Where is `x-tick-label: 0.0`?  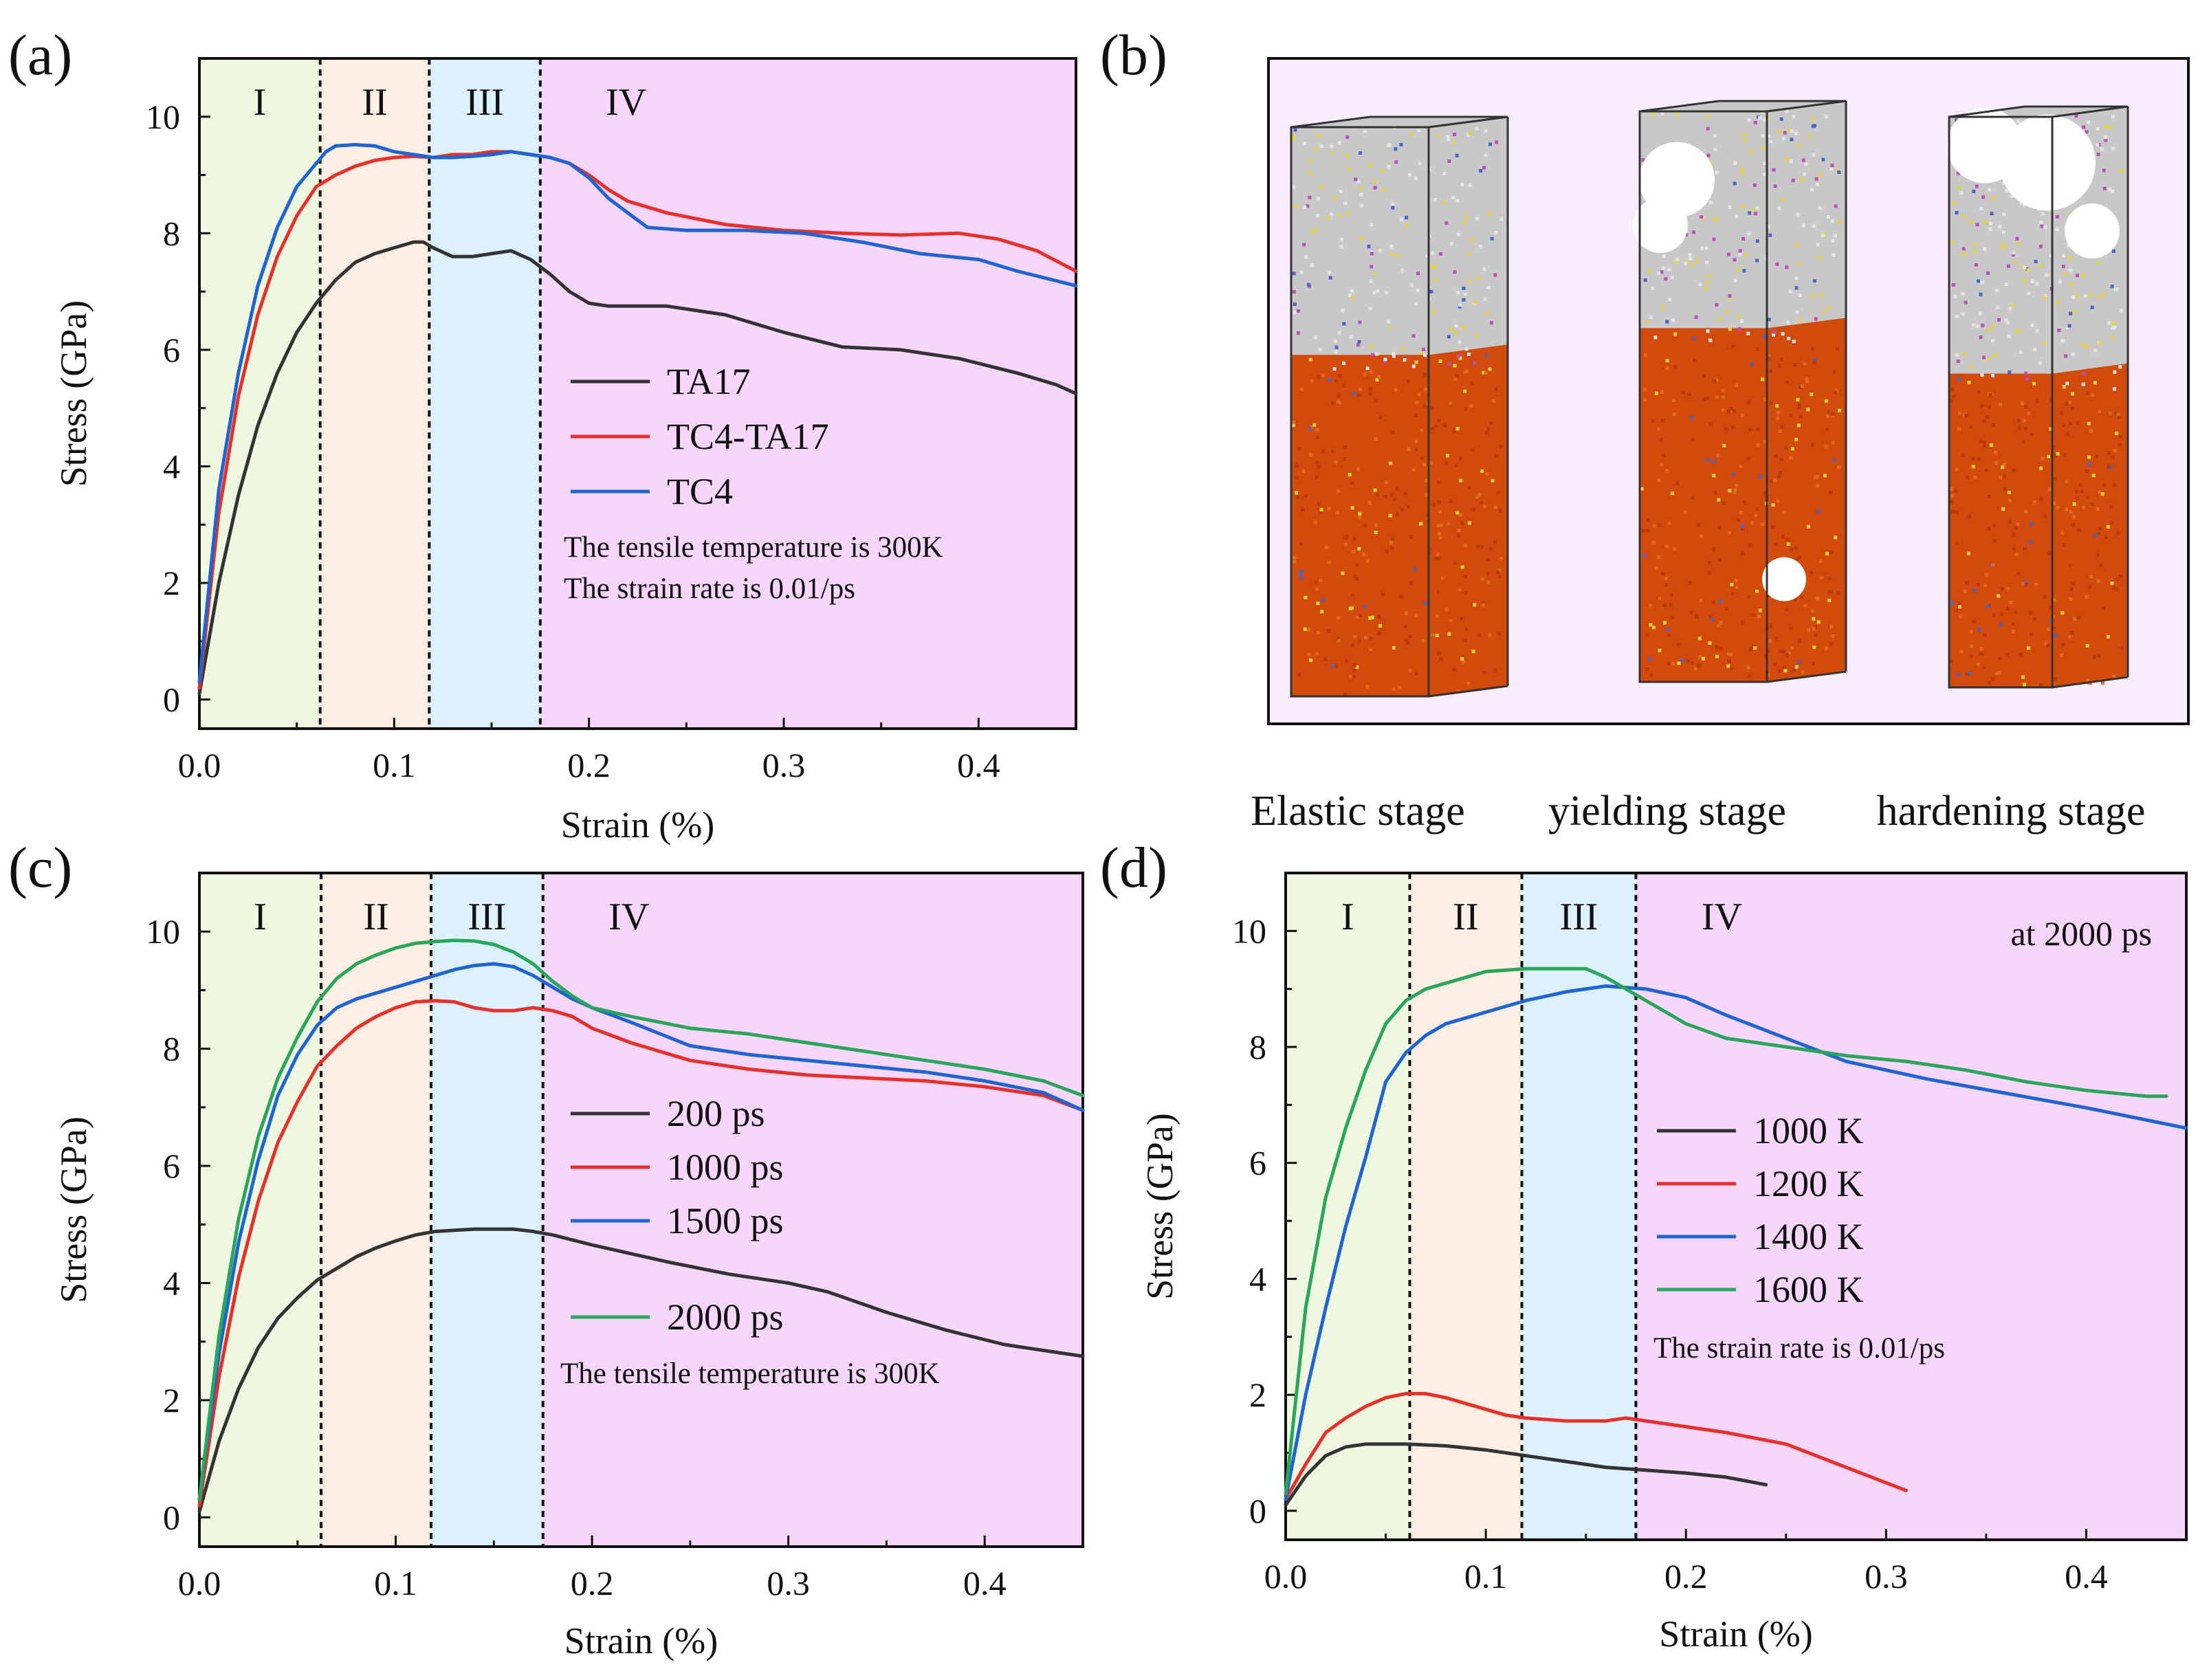
x-tick-label: 0.0 is located at coordinates (199, 765).